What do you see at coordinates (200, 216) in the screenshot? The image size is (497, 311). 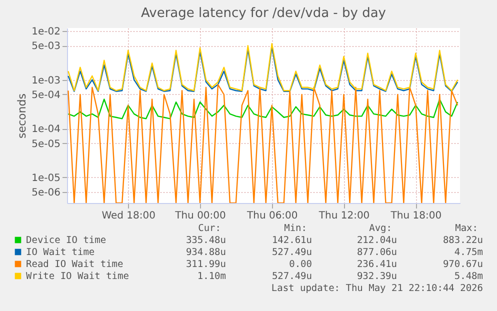 I see `x-tick-label: Thu 00:00` at bounding box center [200, 216].